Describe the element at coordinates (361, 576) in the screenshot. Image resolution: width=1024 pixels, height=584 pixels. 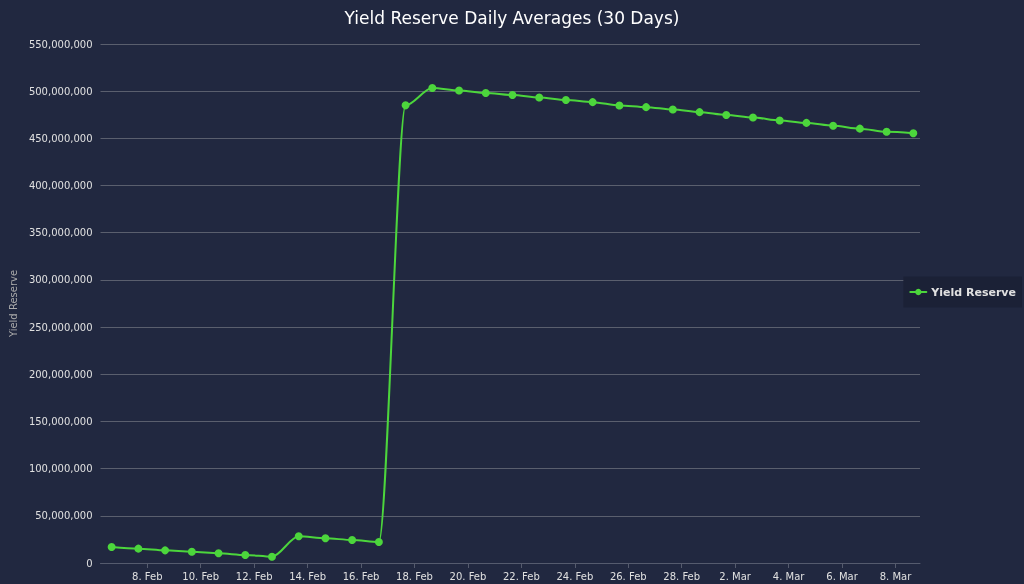
I see `x-tick-label: 16. Feb` at that location.